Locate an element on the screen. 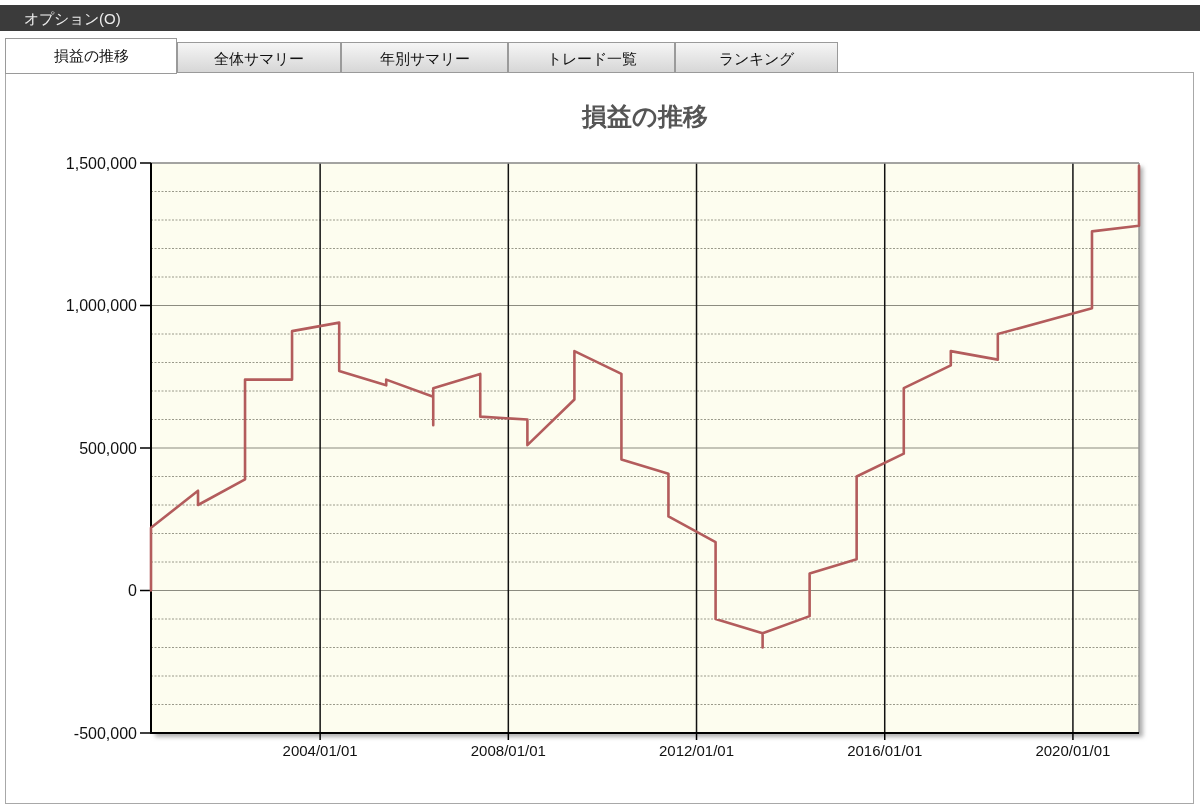 The height and width of the screenshot is (810, 1200). chart-title: 損益の推移 is located at coordinates (644, 116).